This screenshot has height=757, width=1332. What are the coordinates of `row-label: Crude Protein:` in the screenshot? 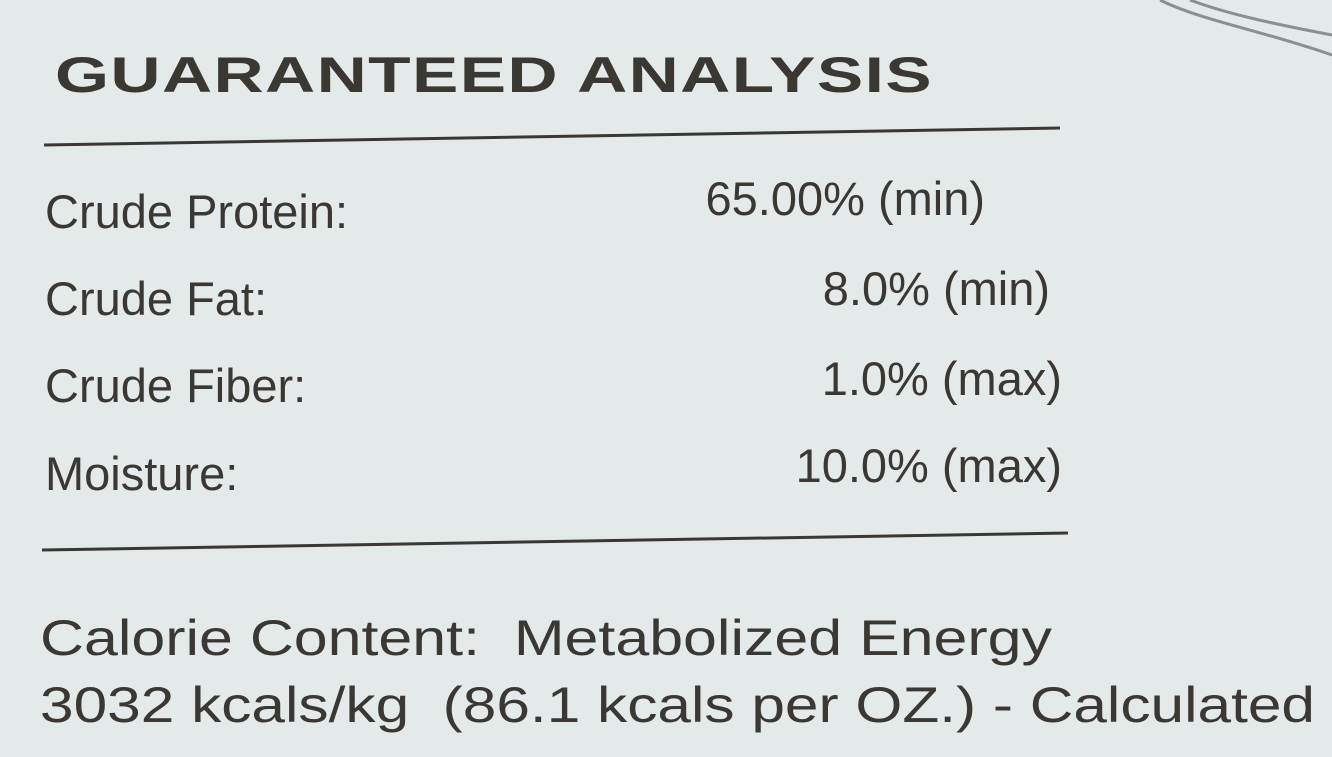 It's located at (196, 211).